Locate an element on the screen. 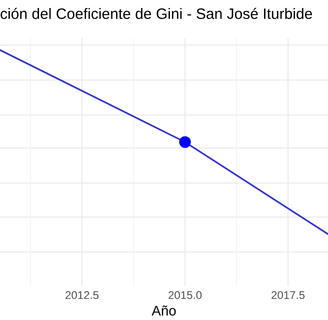 The image size is (328, 320). x-axis-title: Año is located at coordinates (164, 310).